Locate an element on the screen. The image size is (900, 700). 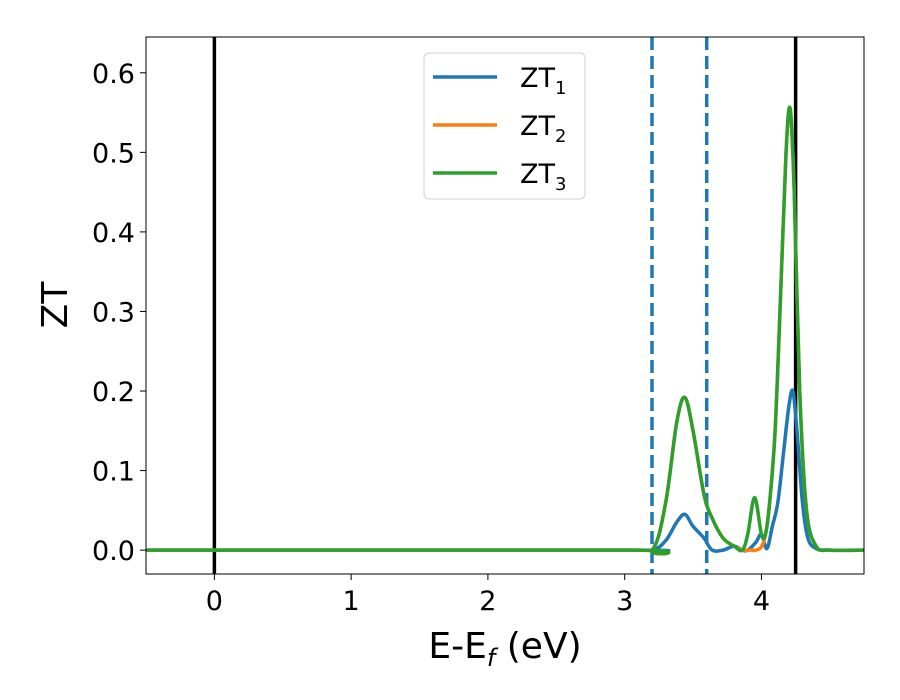
legend-label-subscript: 2 is located at coordinates (560, 136).